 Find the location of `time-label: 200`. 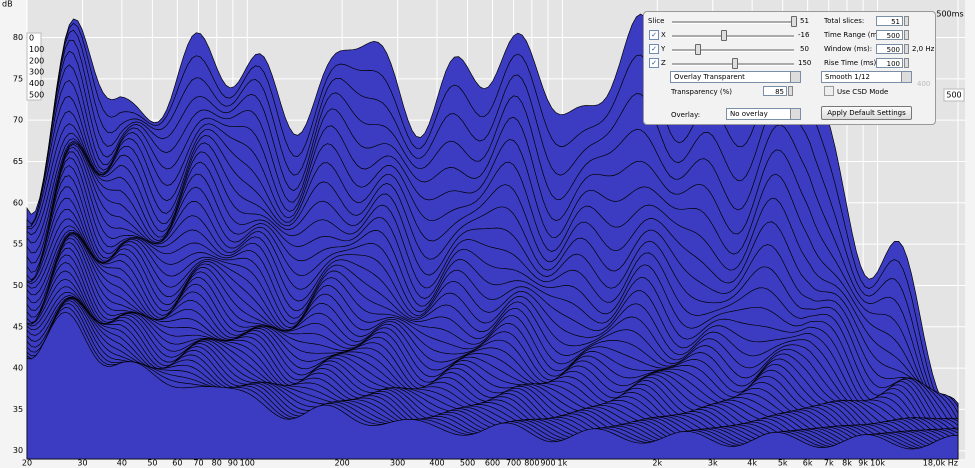

time-label: 200 is located at coordinates (36, 60).